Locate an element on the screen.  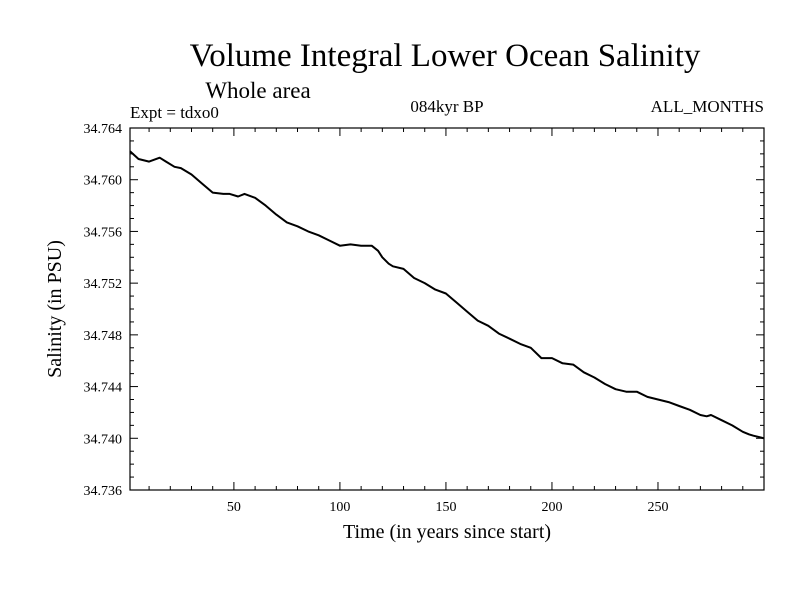
y-axis-label: Salinity (in PSU) is located at coordinates (55, 309).